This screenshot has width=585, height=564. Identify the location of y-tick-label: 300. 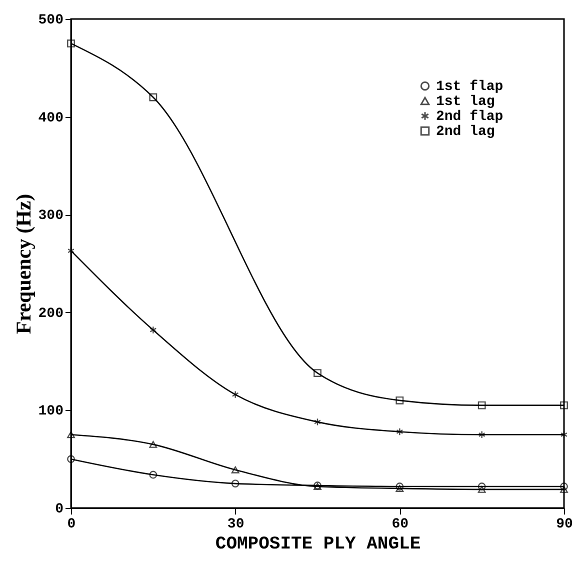
(51, 216).